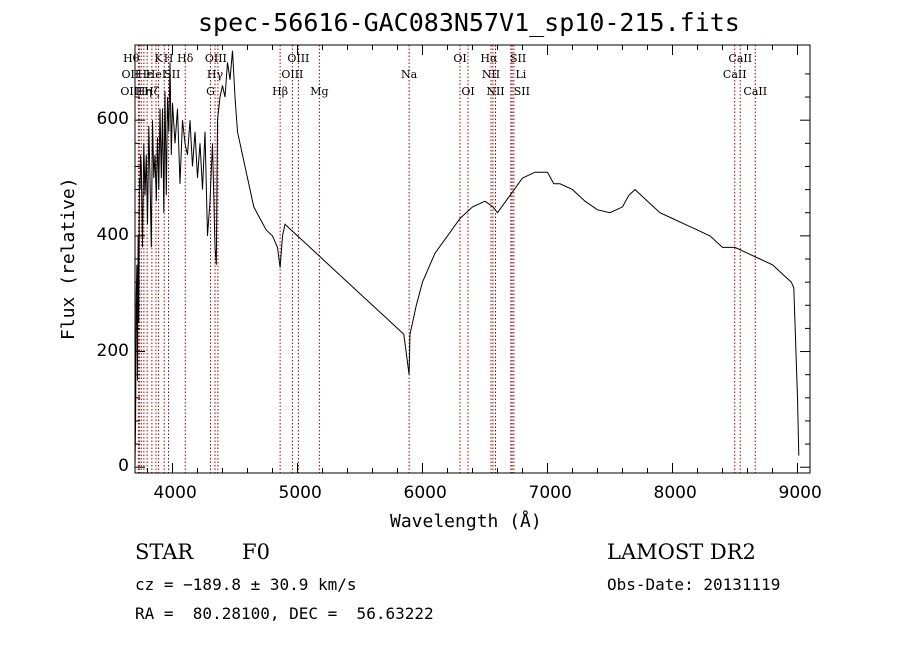 The height and width of the screenshot is (649, 900). I want to click on survey-name: LAMOST DR2, so click(681, 552).